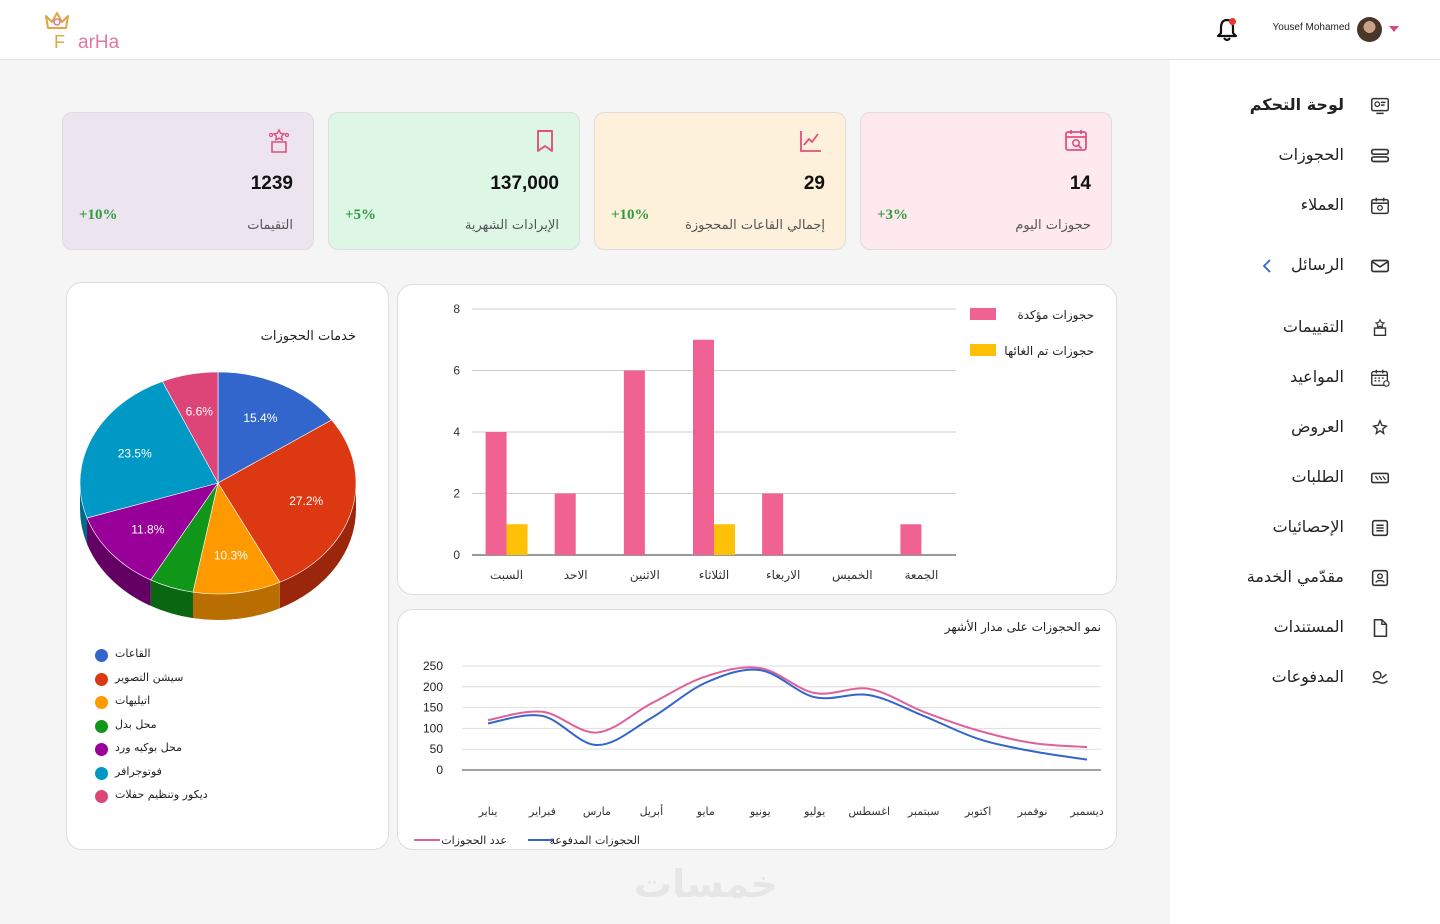 Image resolution: width=1440 pixels, height=924 pixels. What do you see at coordinates (138, 771) in the screenshot?
I see `legend-label: فوتوجرافر` at bounding box center [138, 771].